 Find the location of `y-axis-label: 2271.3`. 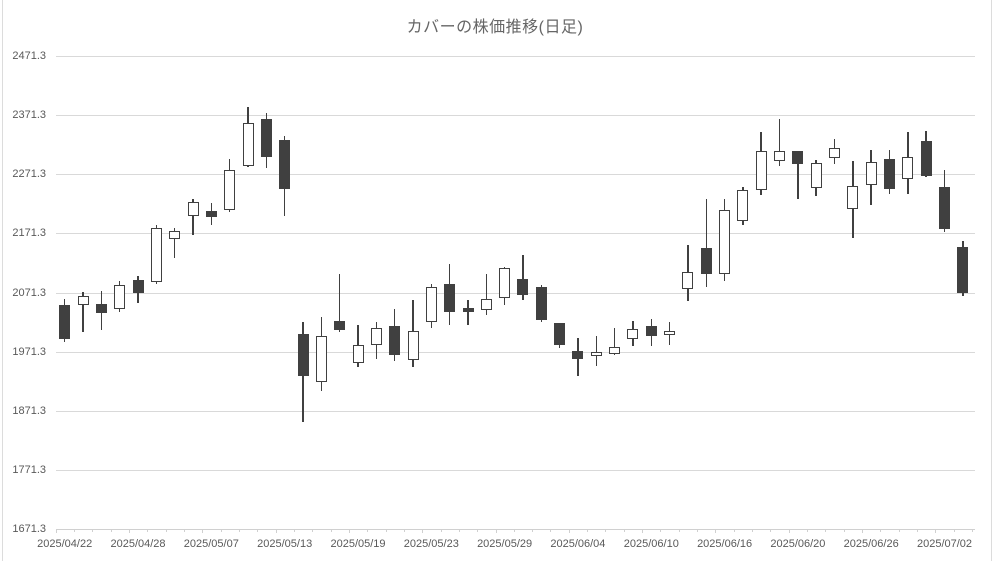

y-axis-label: 2271.3 is located at coordinates (29, 174).